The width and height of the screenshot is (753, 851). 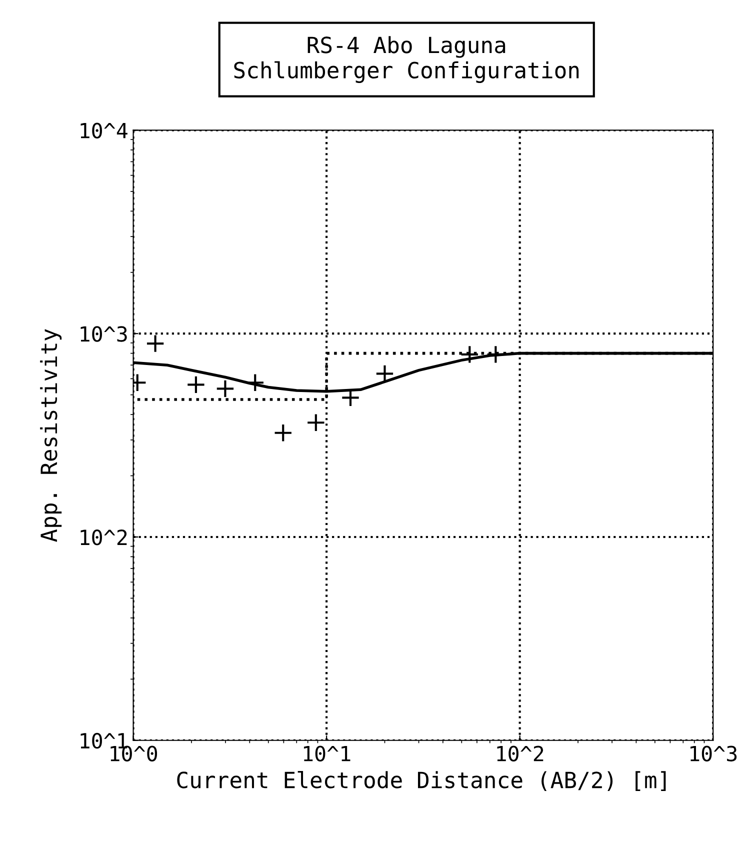 What do you see at coordinates (406, 59) in the screenshot?
I see `chart-title: RS-4 Abo Laguna Schlumberger Configuration` at bounding box center [406, 59].